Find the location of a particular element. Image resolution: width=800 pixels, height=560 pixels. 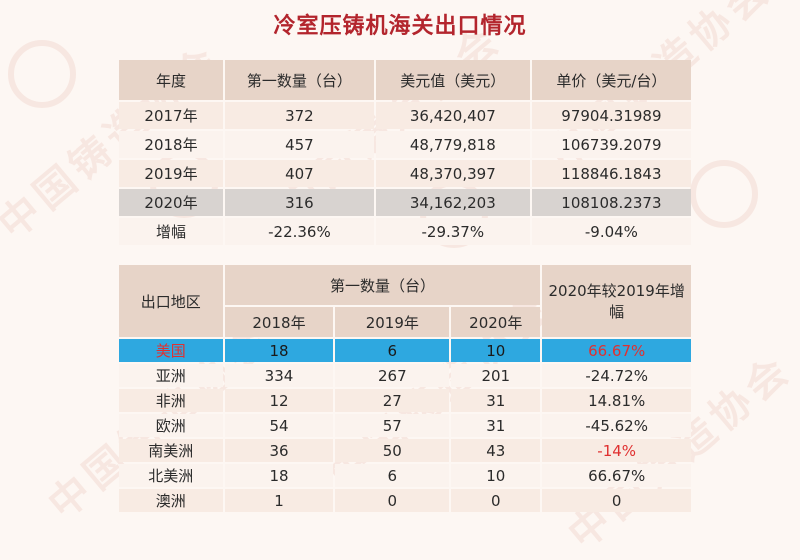

cell-year: 2020年 is located at coordinates (171, 202).